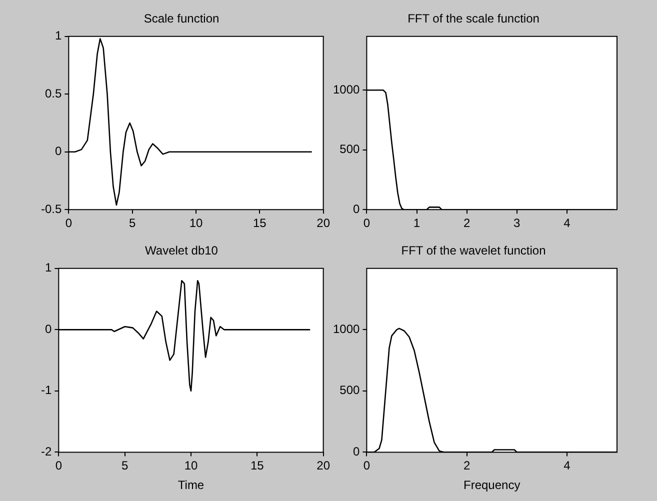  Describe the element at coordinates (191, 485) in the screenshot. I see `x-axis-title: Time` at that location.